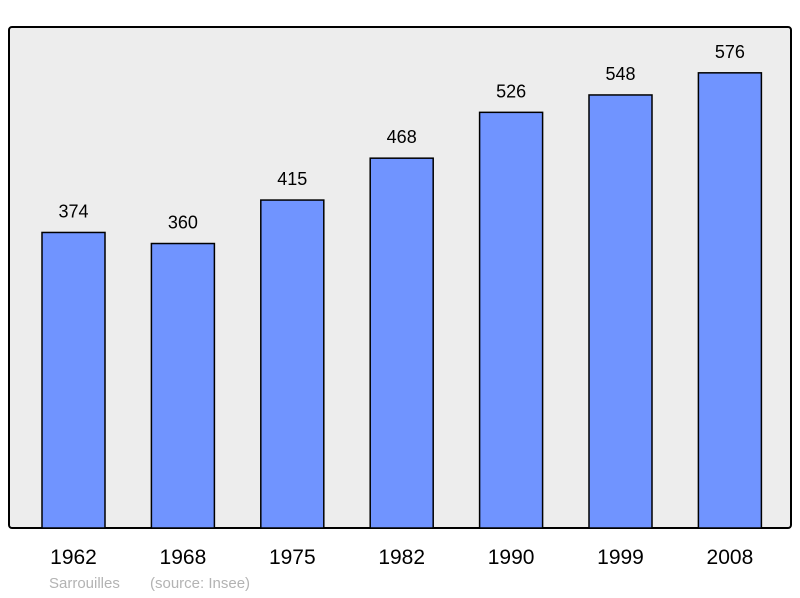 This screenshot has width=800, height=598. I want to click on x-tick-label: 1999, so click(620, 557).